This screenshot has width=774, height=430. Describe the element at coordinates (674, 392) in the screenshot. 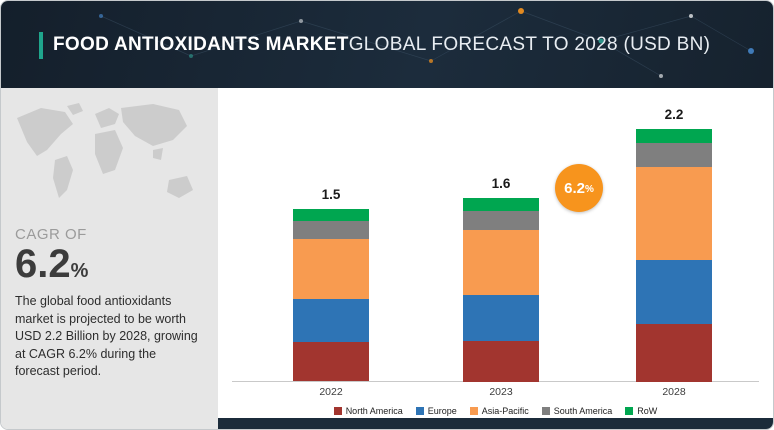

I see `x-axis-label-2028: 2028` at that location.